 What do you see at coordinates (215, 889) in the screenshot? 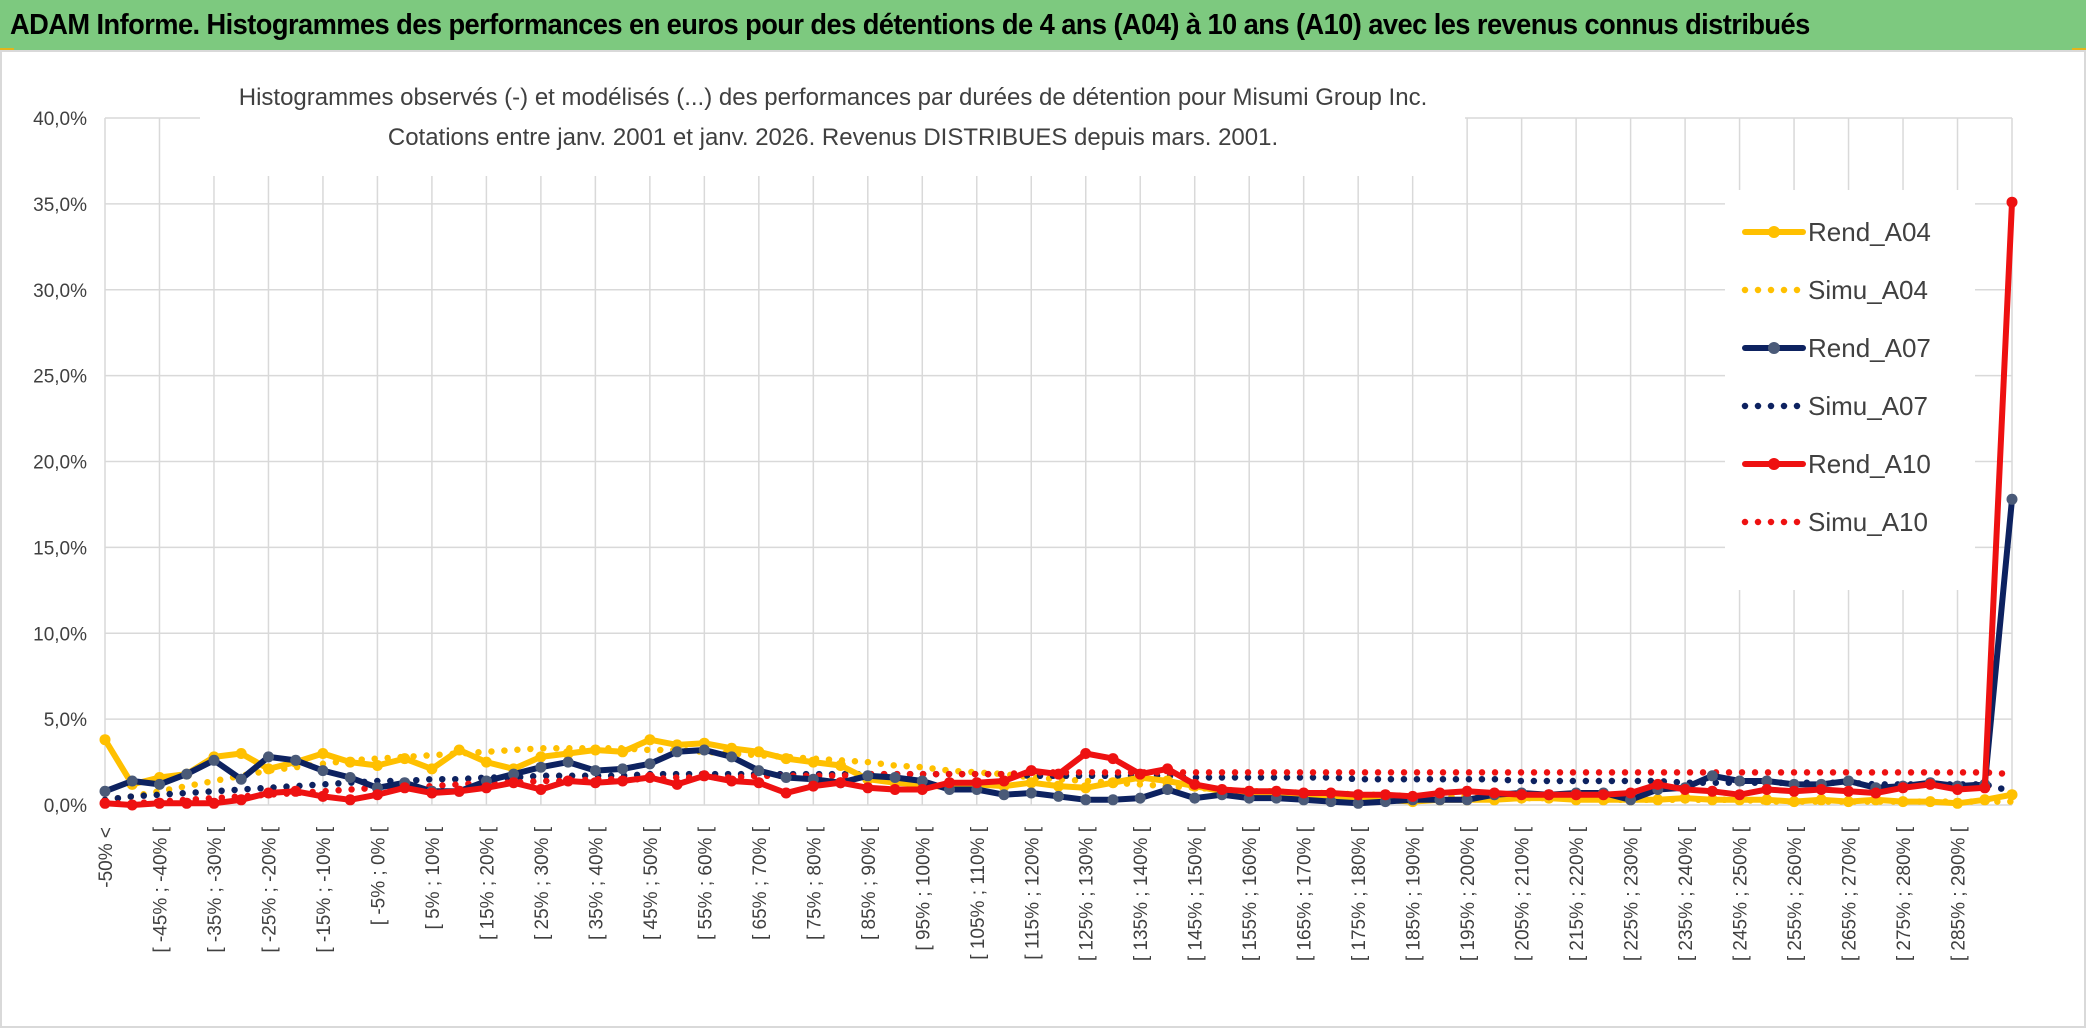
I see `x-tick-label: [ -35% ; -30% [` at bounding box center [215, 889].